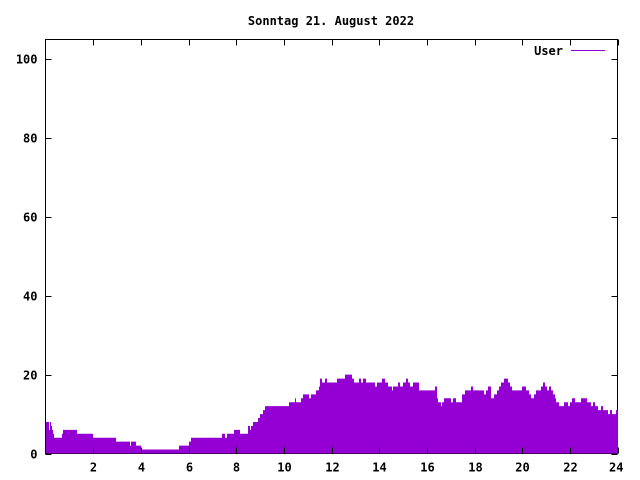  What do you see at coordinates (522, 468) in the screenshot?
I see `x-tick-label: 20` at bounding box center [522, 468].